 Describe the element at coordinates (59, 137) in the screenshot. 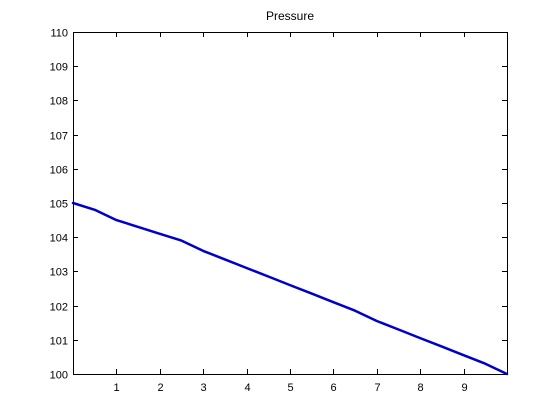

I see `y-tick-label: 107` at that location.